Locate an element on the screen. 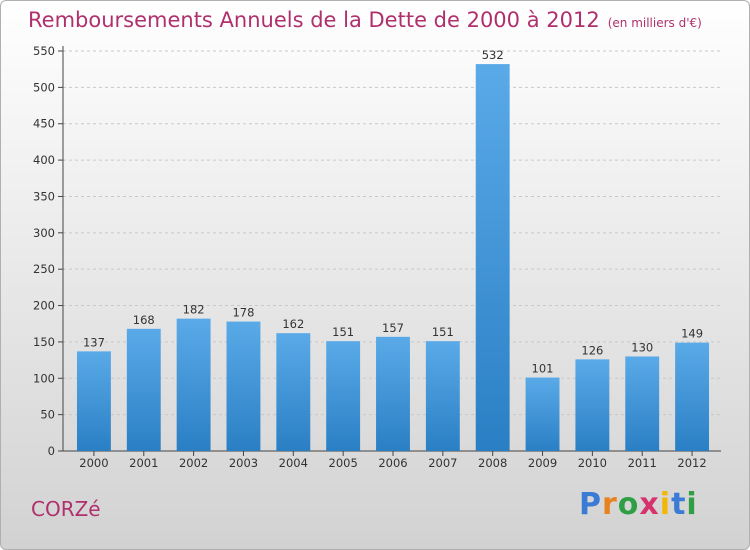 The image size is (750, 550). y-tick-label: 300 is located at coordinates (44, 233).